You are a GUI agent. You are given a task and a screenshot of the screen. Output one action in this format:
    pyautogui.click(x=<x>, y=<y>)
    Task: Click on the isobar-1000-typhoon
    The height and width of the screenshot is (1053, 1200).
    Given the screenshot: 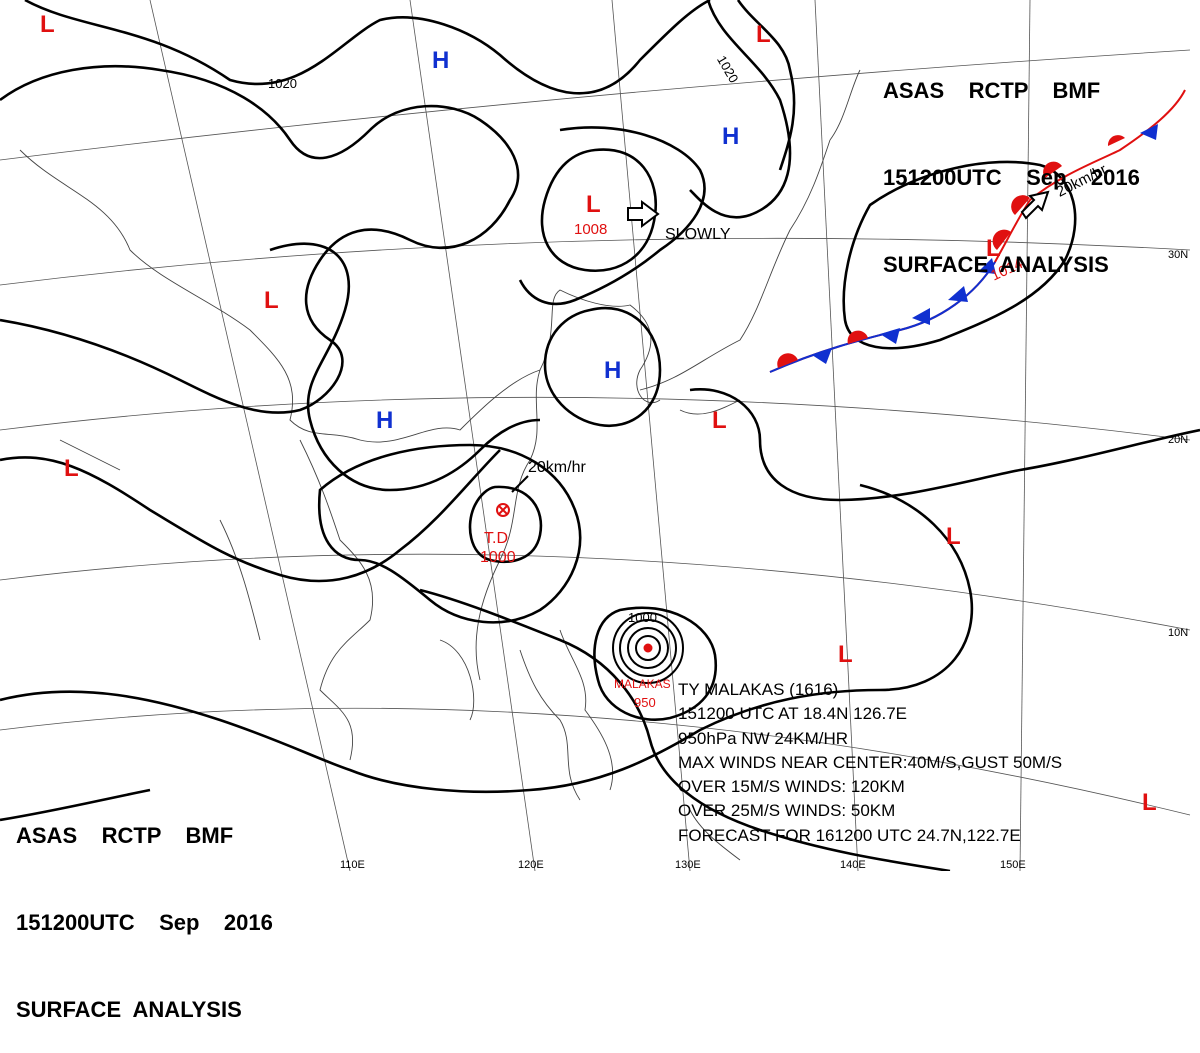 What is the action you would take?
    pyautogui.click(x=655, y=663)
    